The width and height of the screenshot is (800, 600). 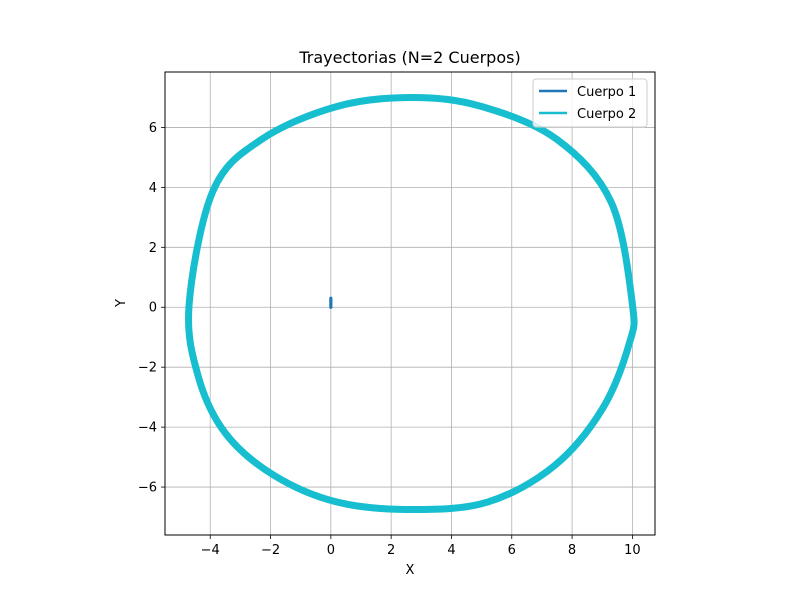 What do you see at coordinates (210, 550) in the screenshot?
I see `x-tick-label: −4` at bounding box center [210, 550].